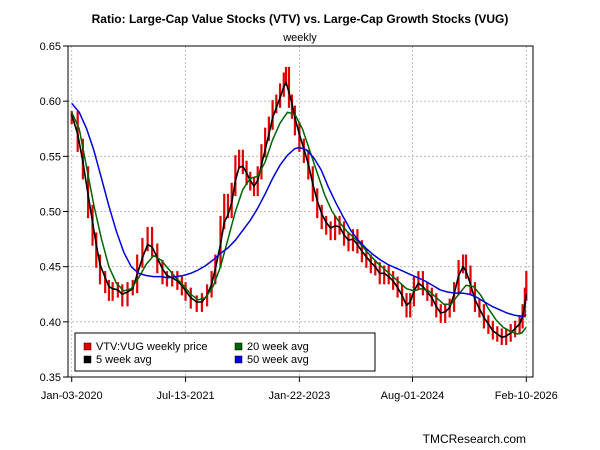 The height and width of the screenshot is (450, 600). Describe the element at coordinates (124, 360) in the screenshot. I see `legend-label-5wk: 5 week avg` at that location.